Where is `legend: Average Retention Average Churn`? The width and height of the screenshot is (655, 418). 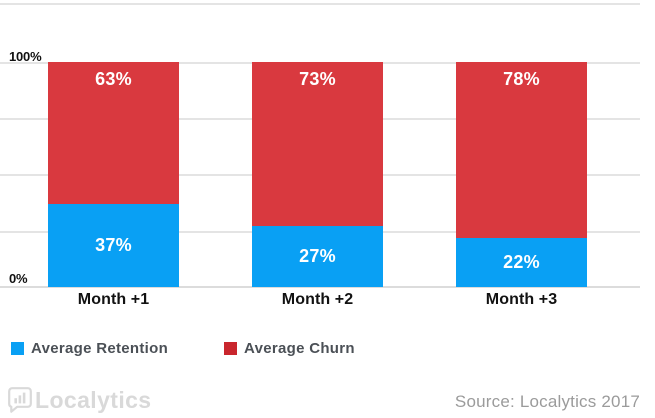
legend: Average Retention Average Churn is located at coordinates (327, 349).